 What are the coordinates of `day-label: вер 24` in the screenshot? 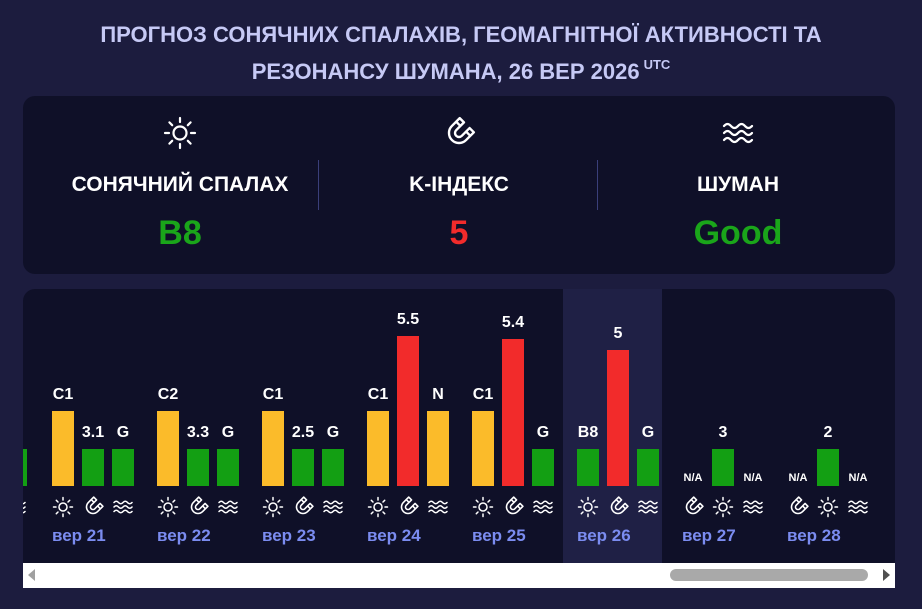 It's located at (394, 535).